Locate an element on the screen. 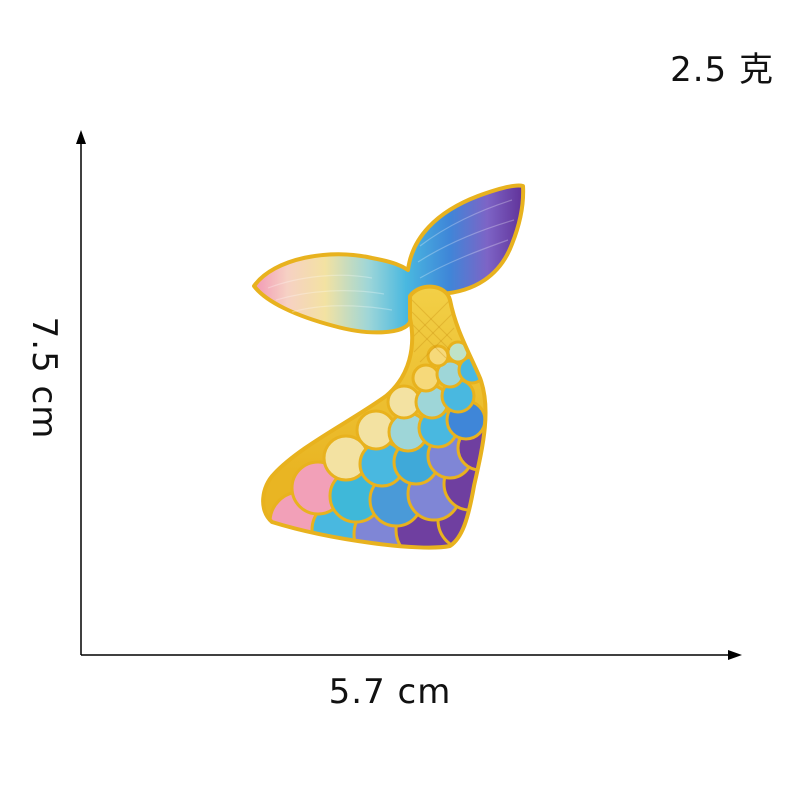  tail-fin is located at coordinates (389, 259).